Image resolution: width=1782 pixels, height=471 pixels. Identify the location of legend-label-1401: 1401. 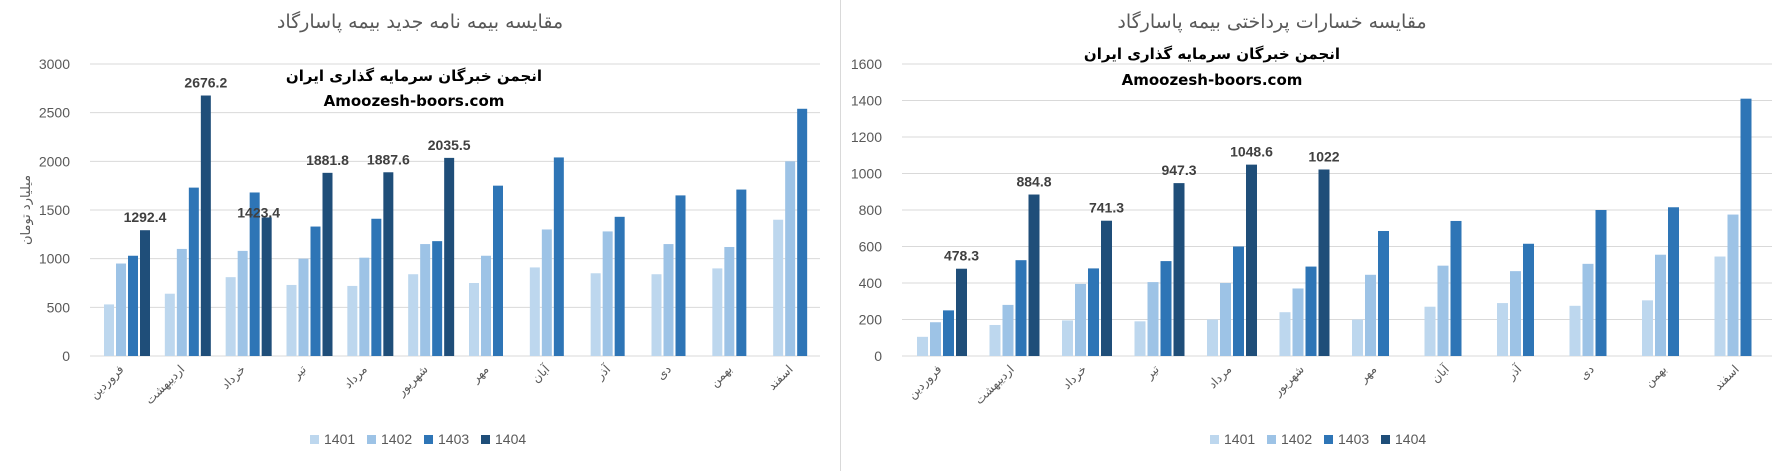
(1239, 439).